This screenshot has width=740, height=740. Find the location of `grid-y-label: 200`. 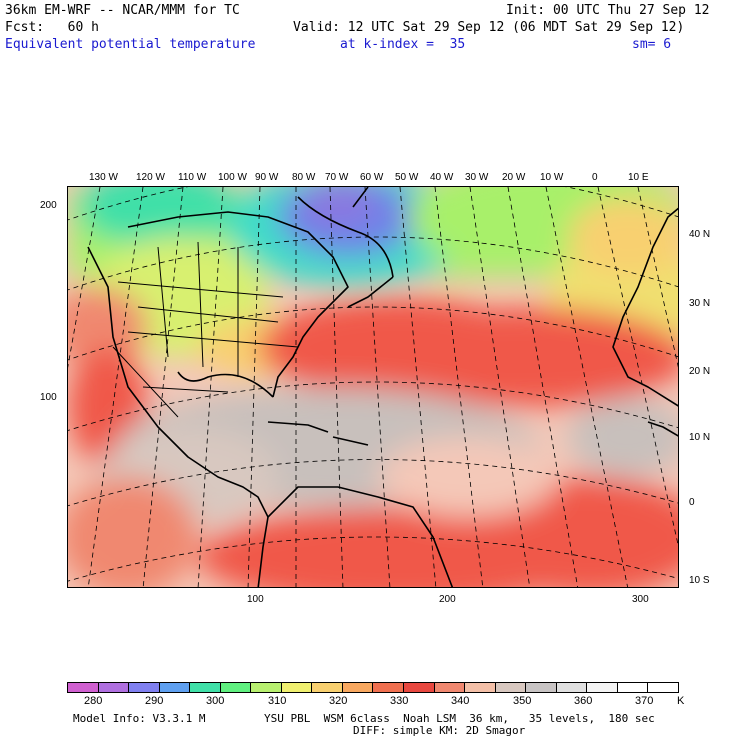

grid-y-label: 200 is located at coordinates (48, 205).